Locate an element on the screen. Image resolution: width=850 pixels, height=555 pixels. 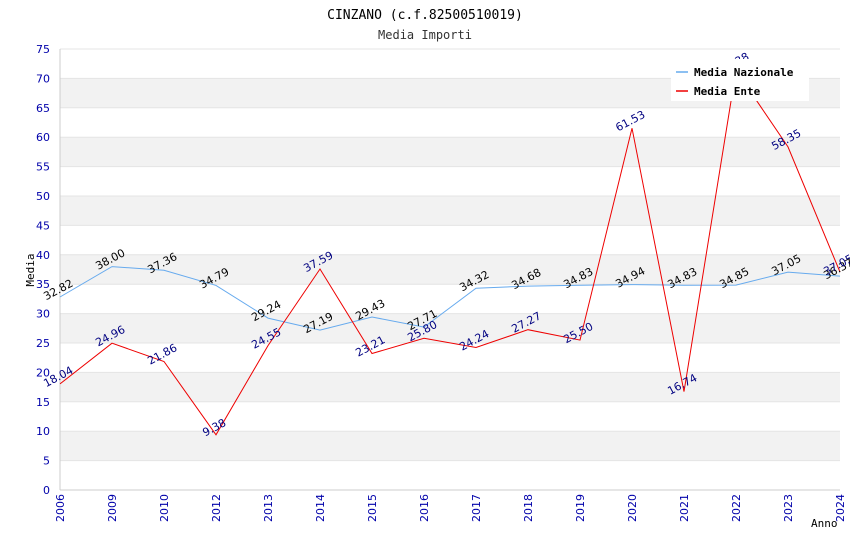
x-tick-label: 2009 is located at coordinates (112, 508).